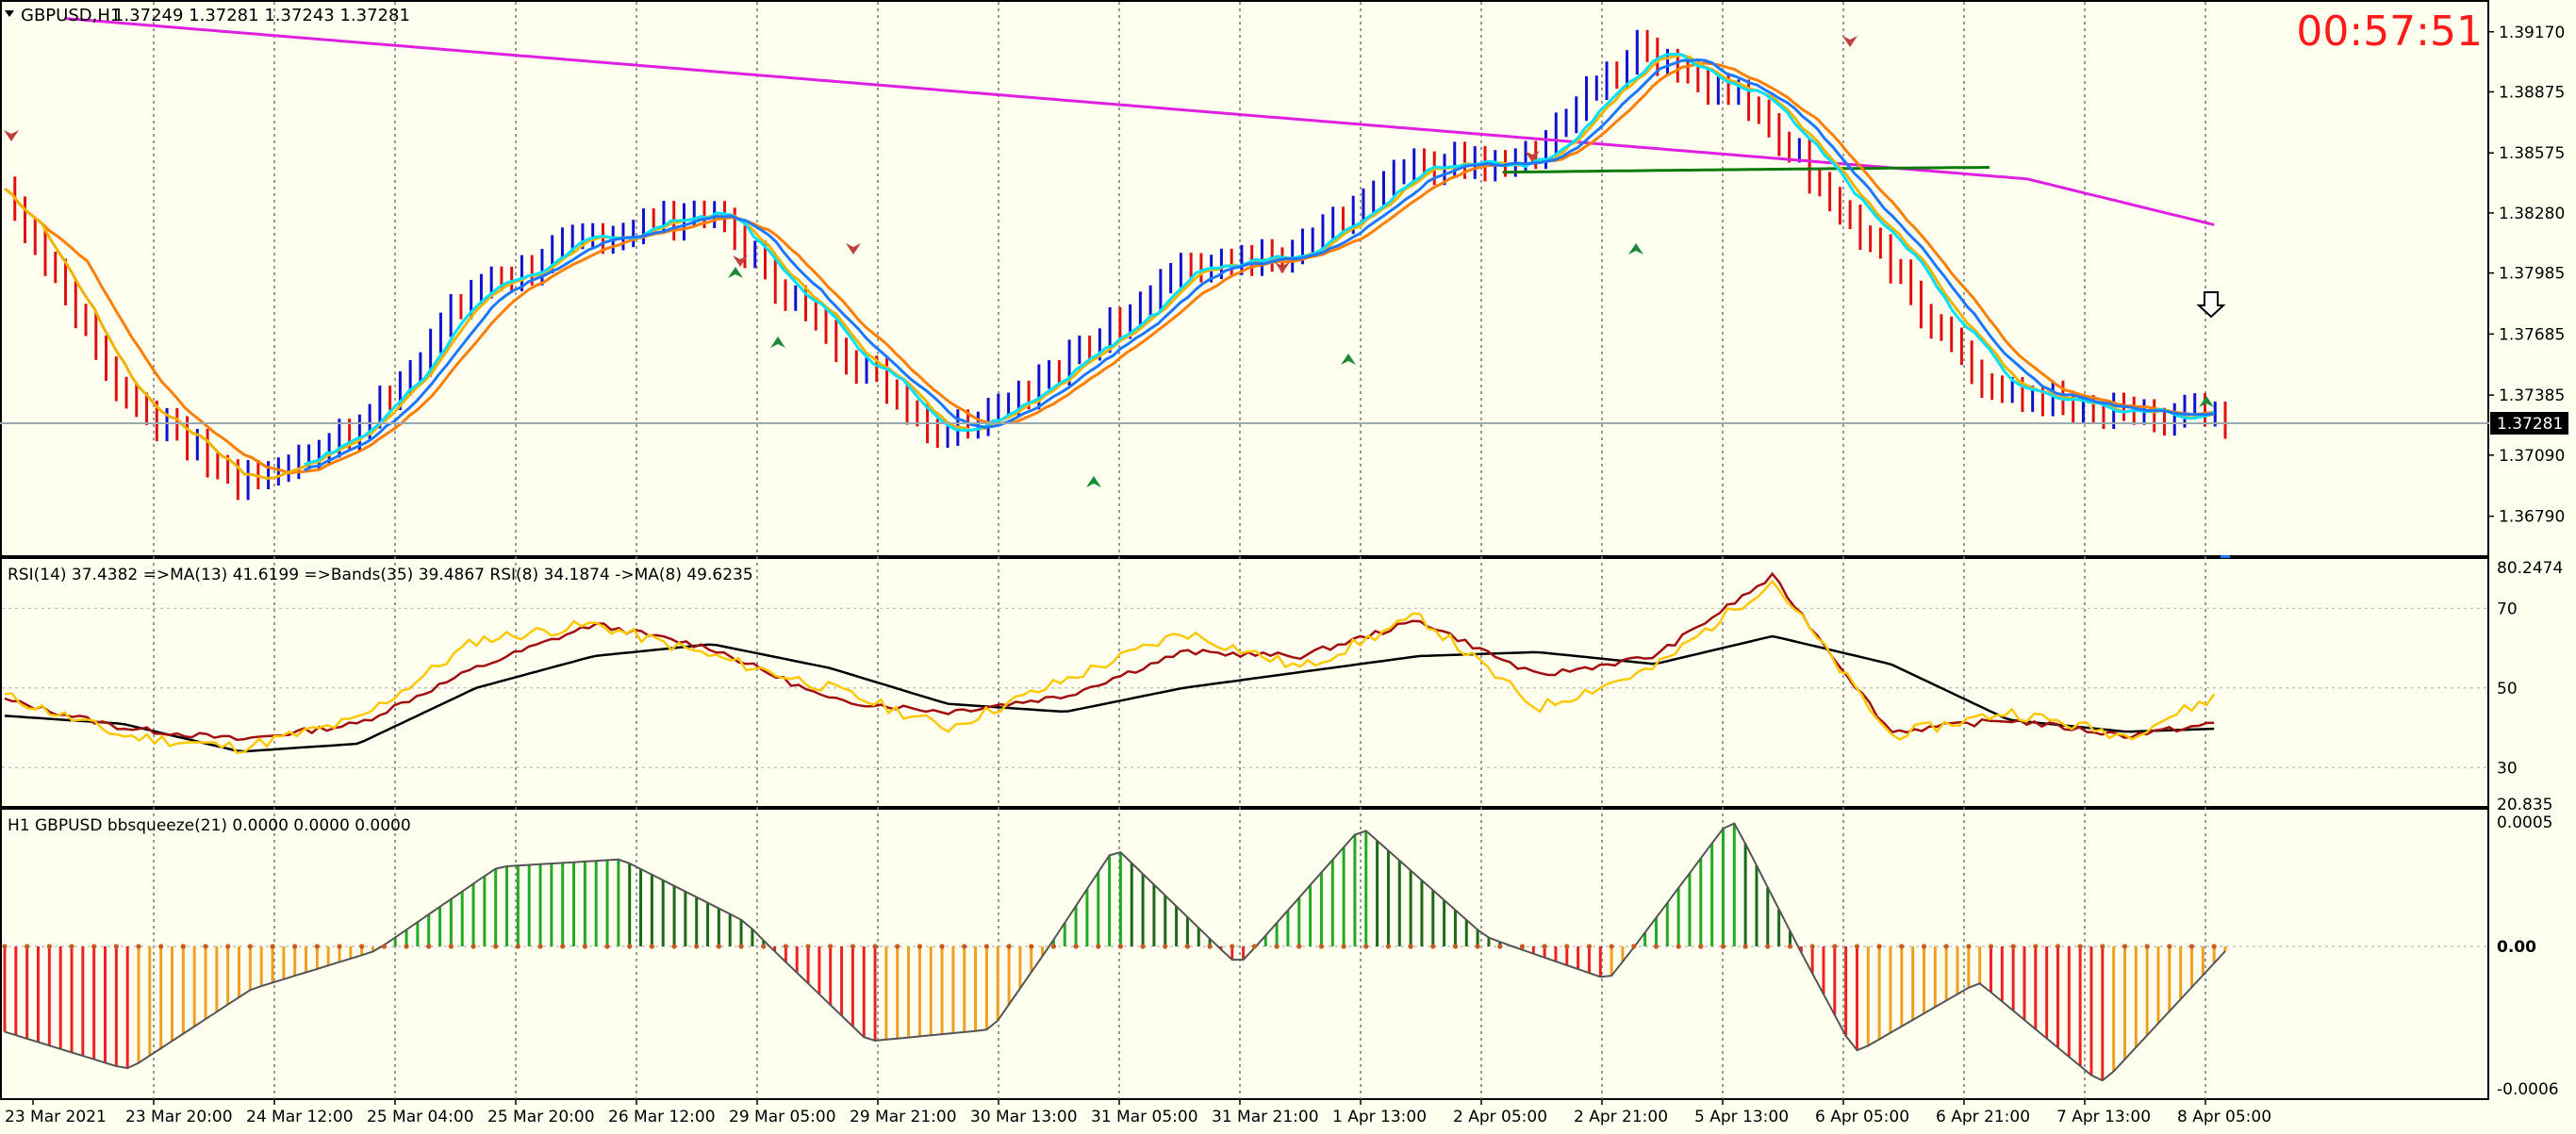 The height and width of the screenshot is (1134, 2576). What do you see at coordinates (1862, 1117) in the screenshot?
I see `time-tick-label: 6 Apr 05:00` at bounding box center [1862, 1117].